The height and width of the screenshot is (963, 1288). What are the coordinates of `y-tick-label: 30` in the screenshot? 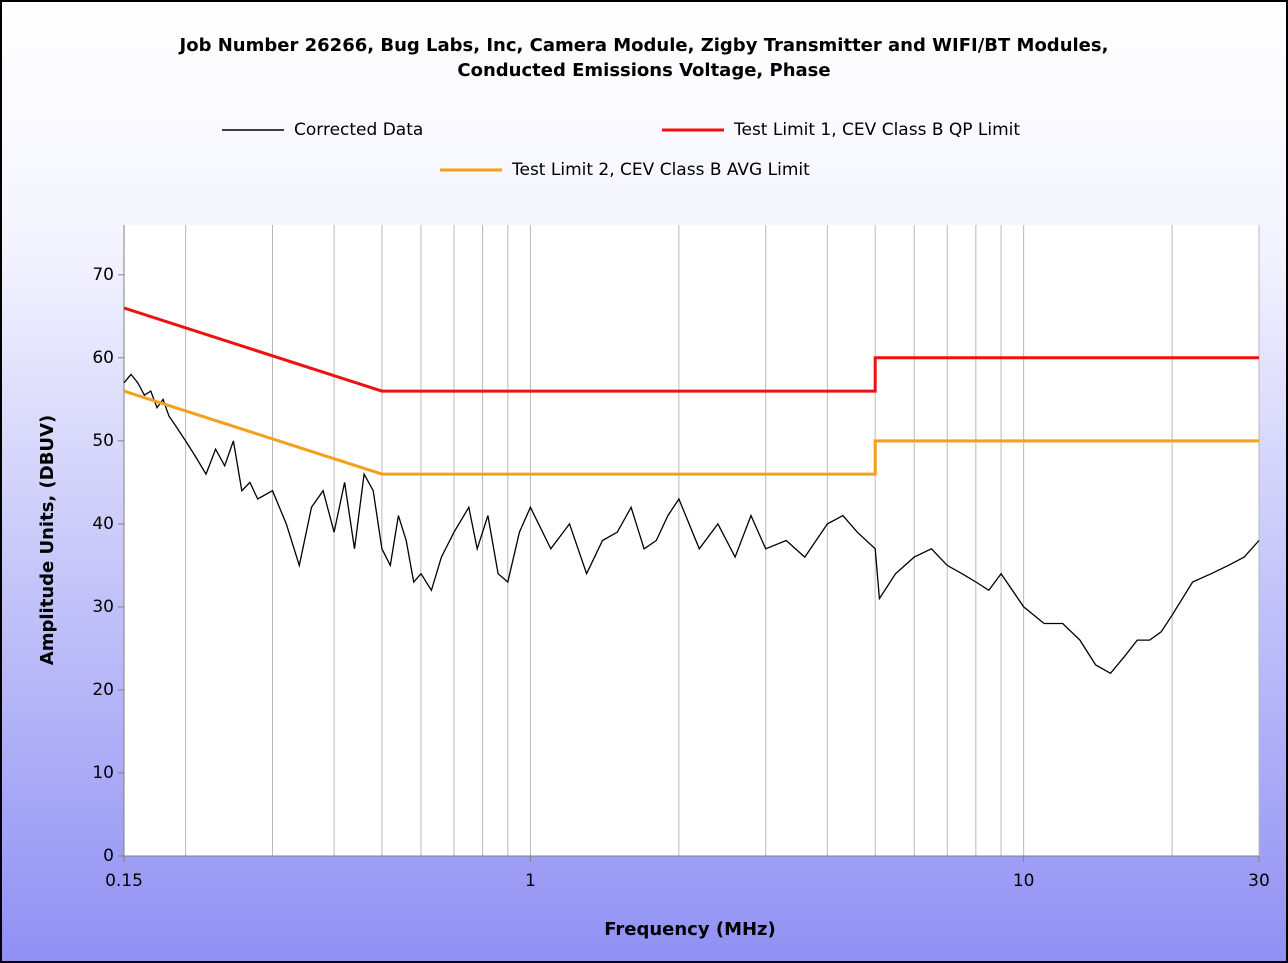 It's located at (103, 607).